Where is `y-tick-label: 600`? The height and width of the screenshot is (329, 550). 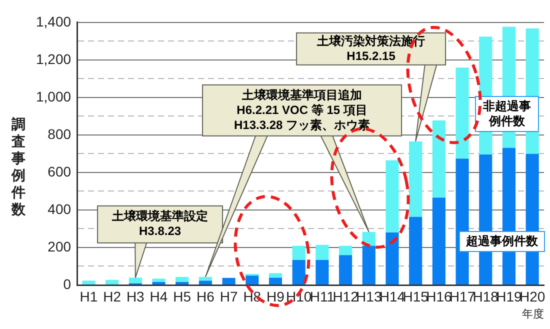
y-tick-label: 600 is located at coordinates (60, 171).